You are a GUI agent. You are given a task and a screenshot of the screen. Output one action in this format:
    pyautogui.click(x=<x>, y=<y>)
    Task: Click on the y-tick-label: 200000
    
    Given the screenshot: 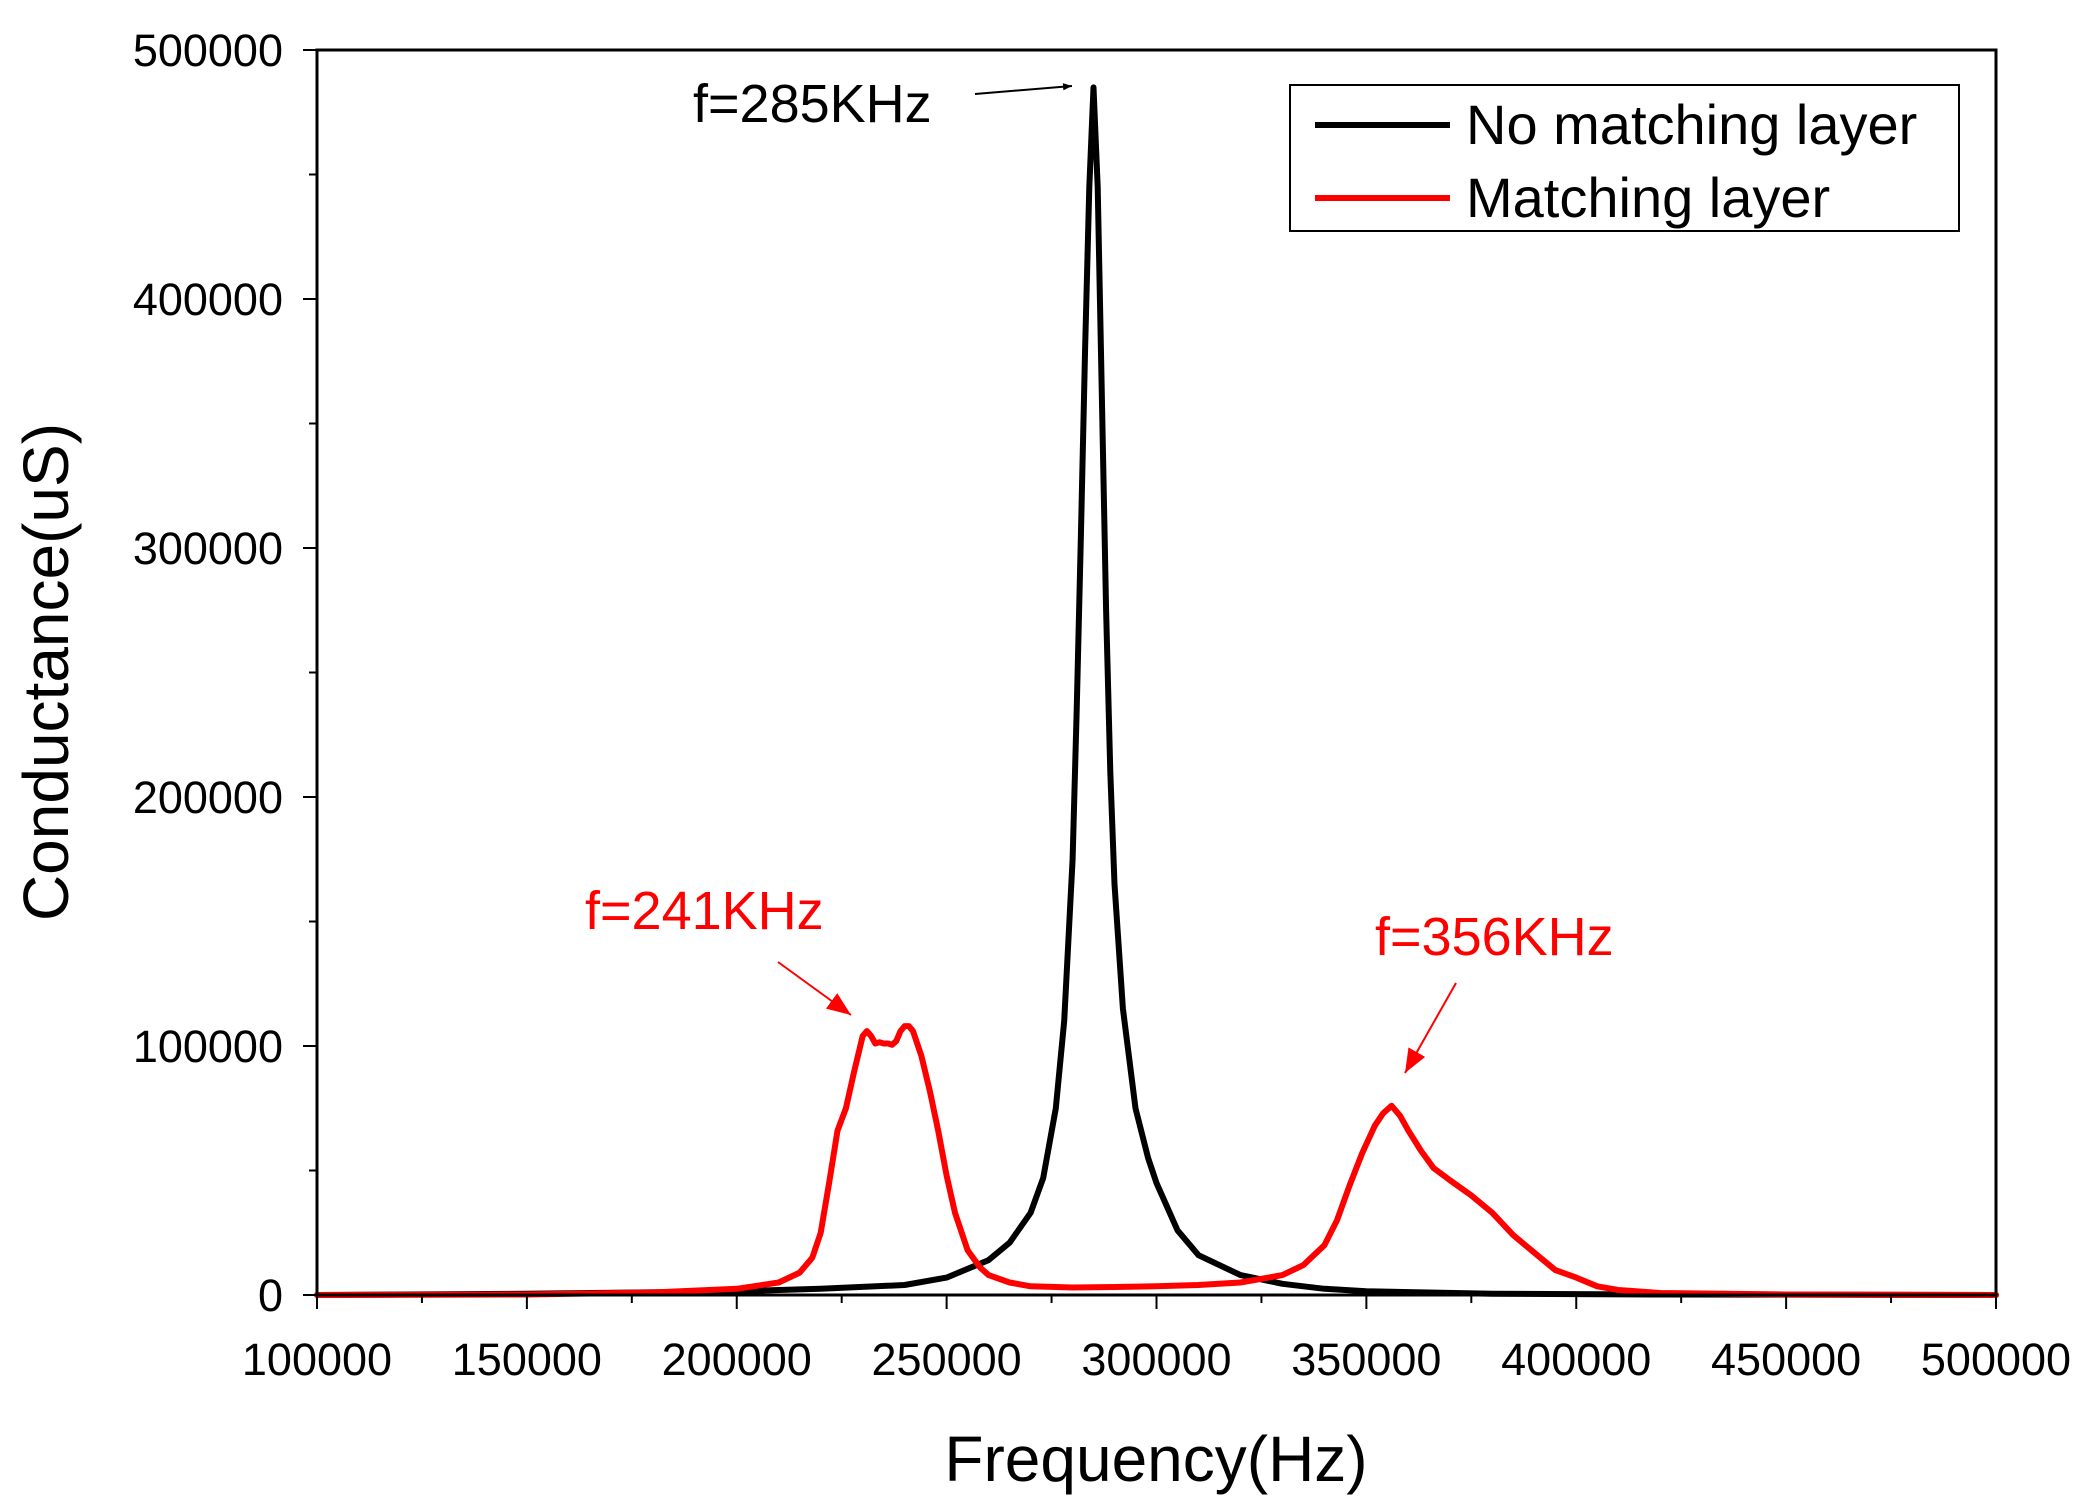 What is the action you would take?
    pyautogui.click(x=208, y=797)
    